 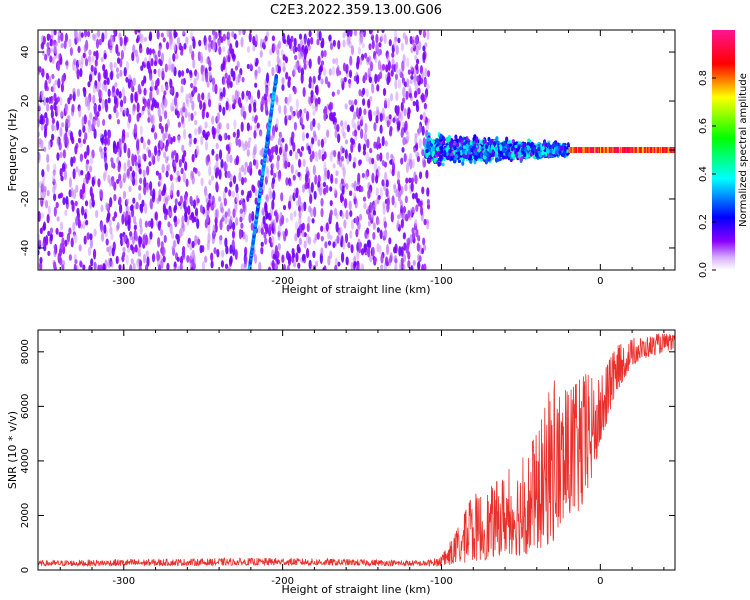 What do you see at coordinates (25, 101) in the screenshot?
I see `y-tick-label: 20` at bounding box center [25, 101].